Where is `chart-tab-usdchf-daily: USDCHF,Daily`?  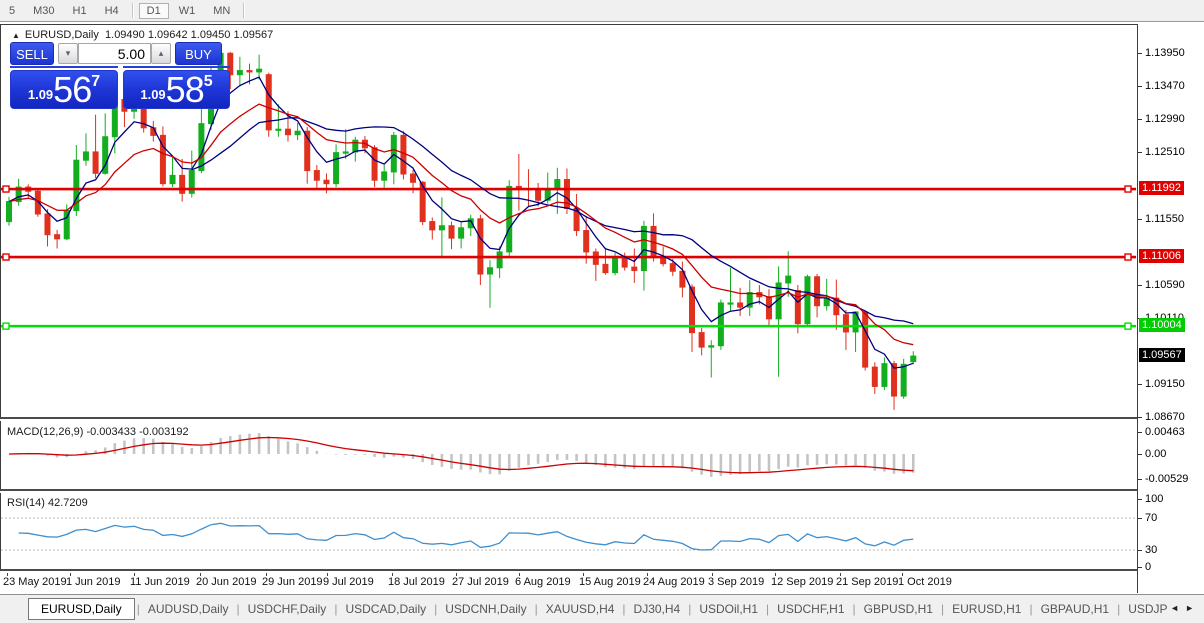
chart-tab-usdchf-daily: USDCHF,Daily is located at coordinates (287, 609).